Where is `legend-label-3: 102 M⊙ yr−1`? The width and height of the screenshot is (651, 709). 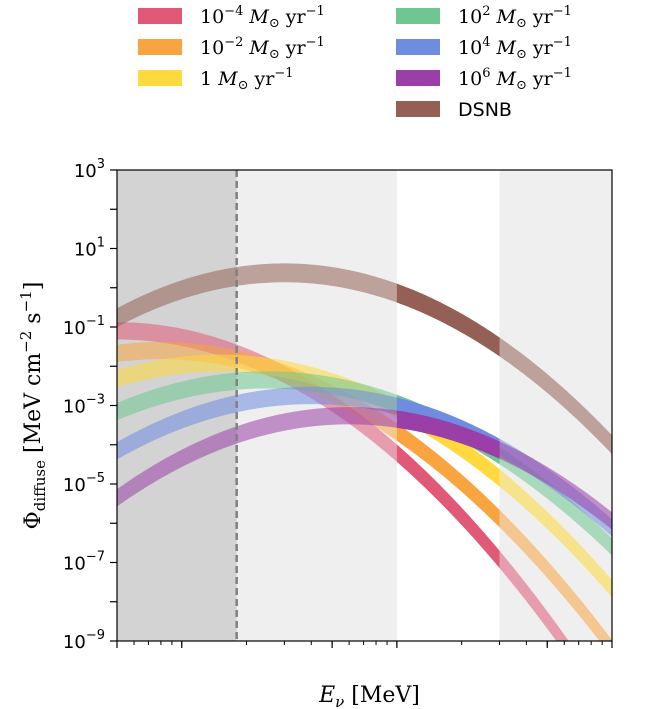 legend-label-3: 102 M⊙ yr−1 is located at coordinates (515, 17).